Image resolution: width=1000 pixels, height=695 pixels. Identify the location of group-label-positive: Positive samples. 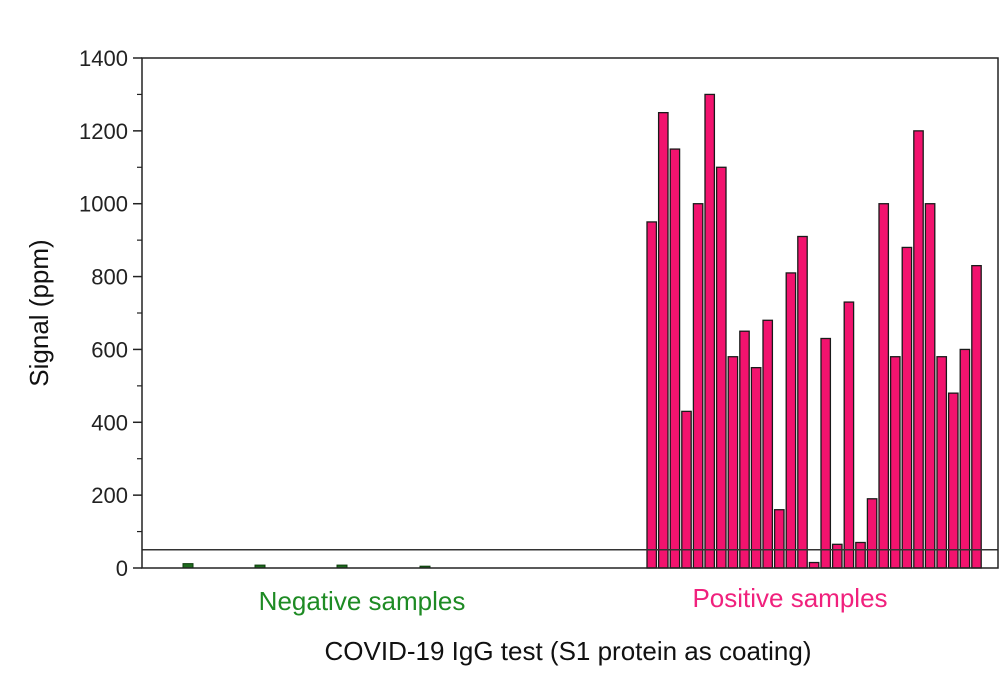
(789, 598).